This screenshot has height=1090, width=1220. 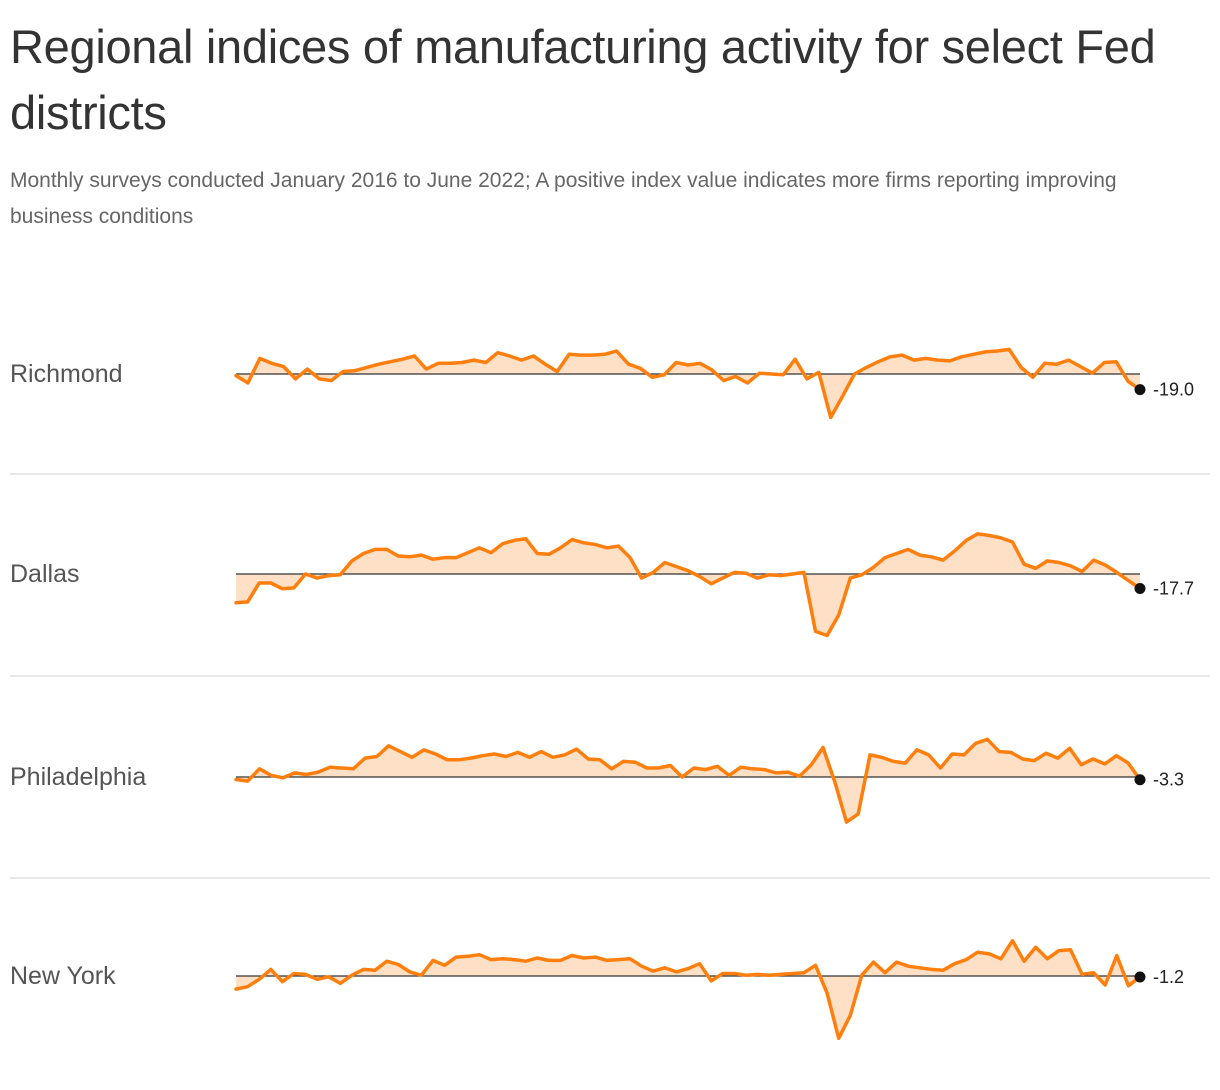 What do you see at coordinates (1168, 780) in the screenshot?
I see `end-value-label-philadelphia: -3.3` at bounding box center [1168, 780].